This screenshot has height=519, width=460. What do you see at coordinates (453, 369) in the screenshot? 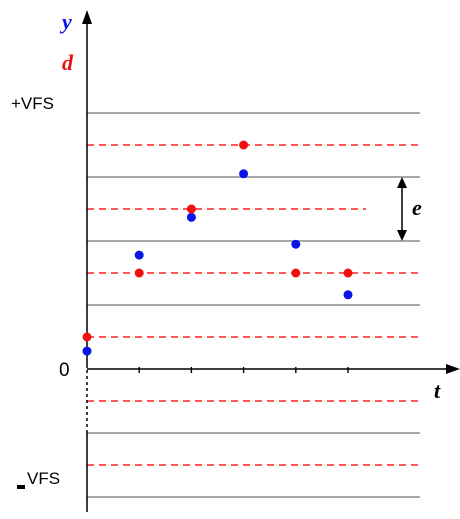
I see `t-axis-arrowhead` at bounding box center [453, 369].